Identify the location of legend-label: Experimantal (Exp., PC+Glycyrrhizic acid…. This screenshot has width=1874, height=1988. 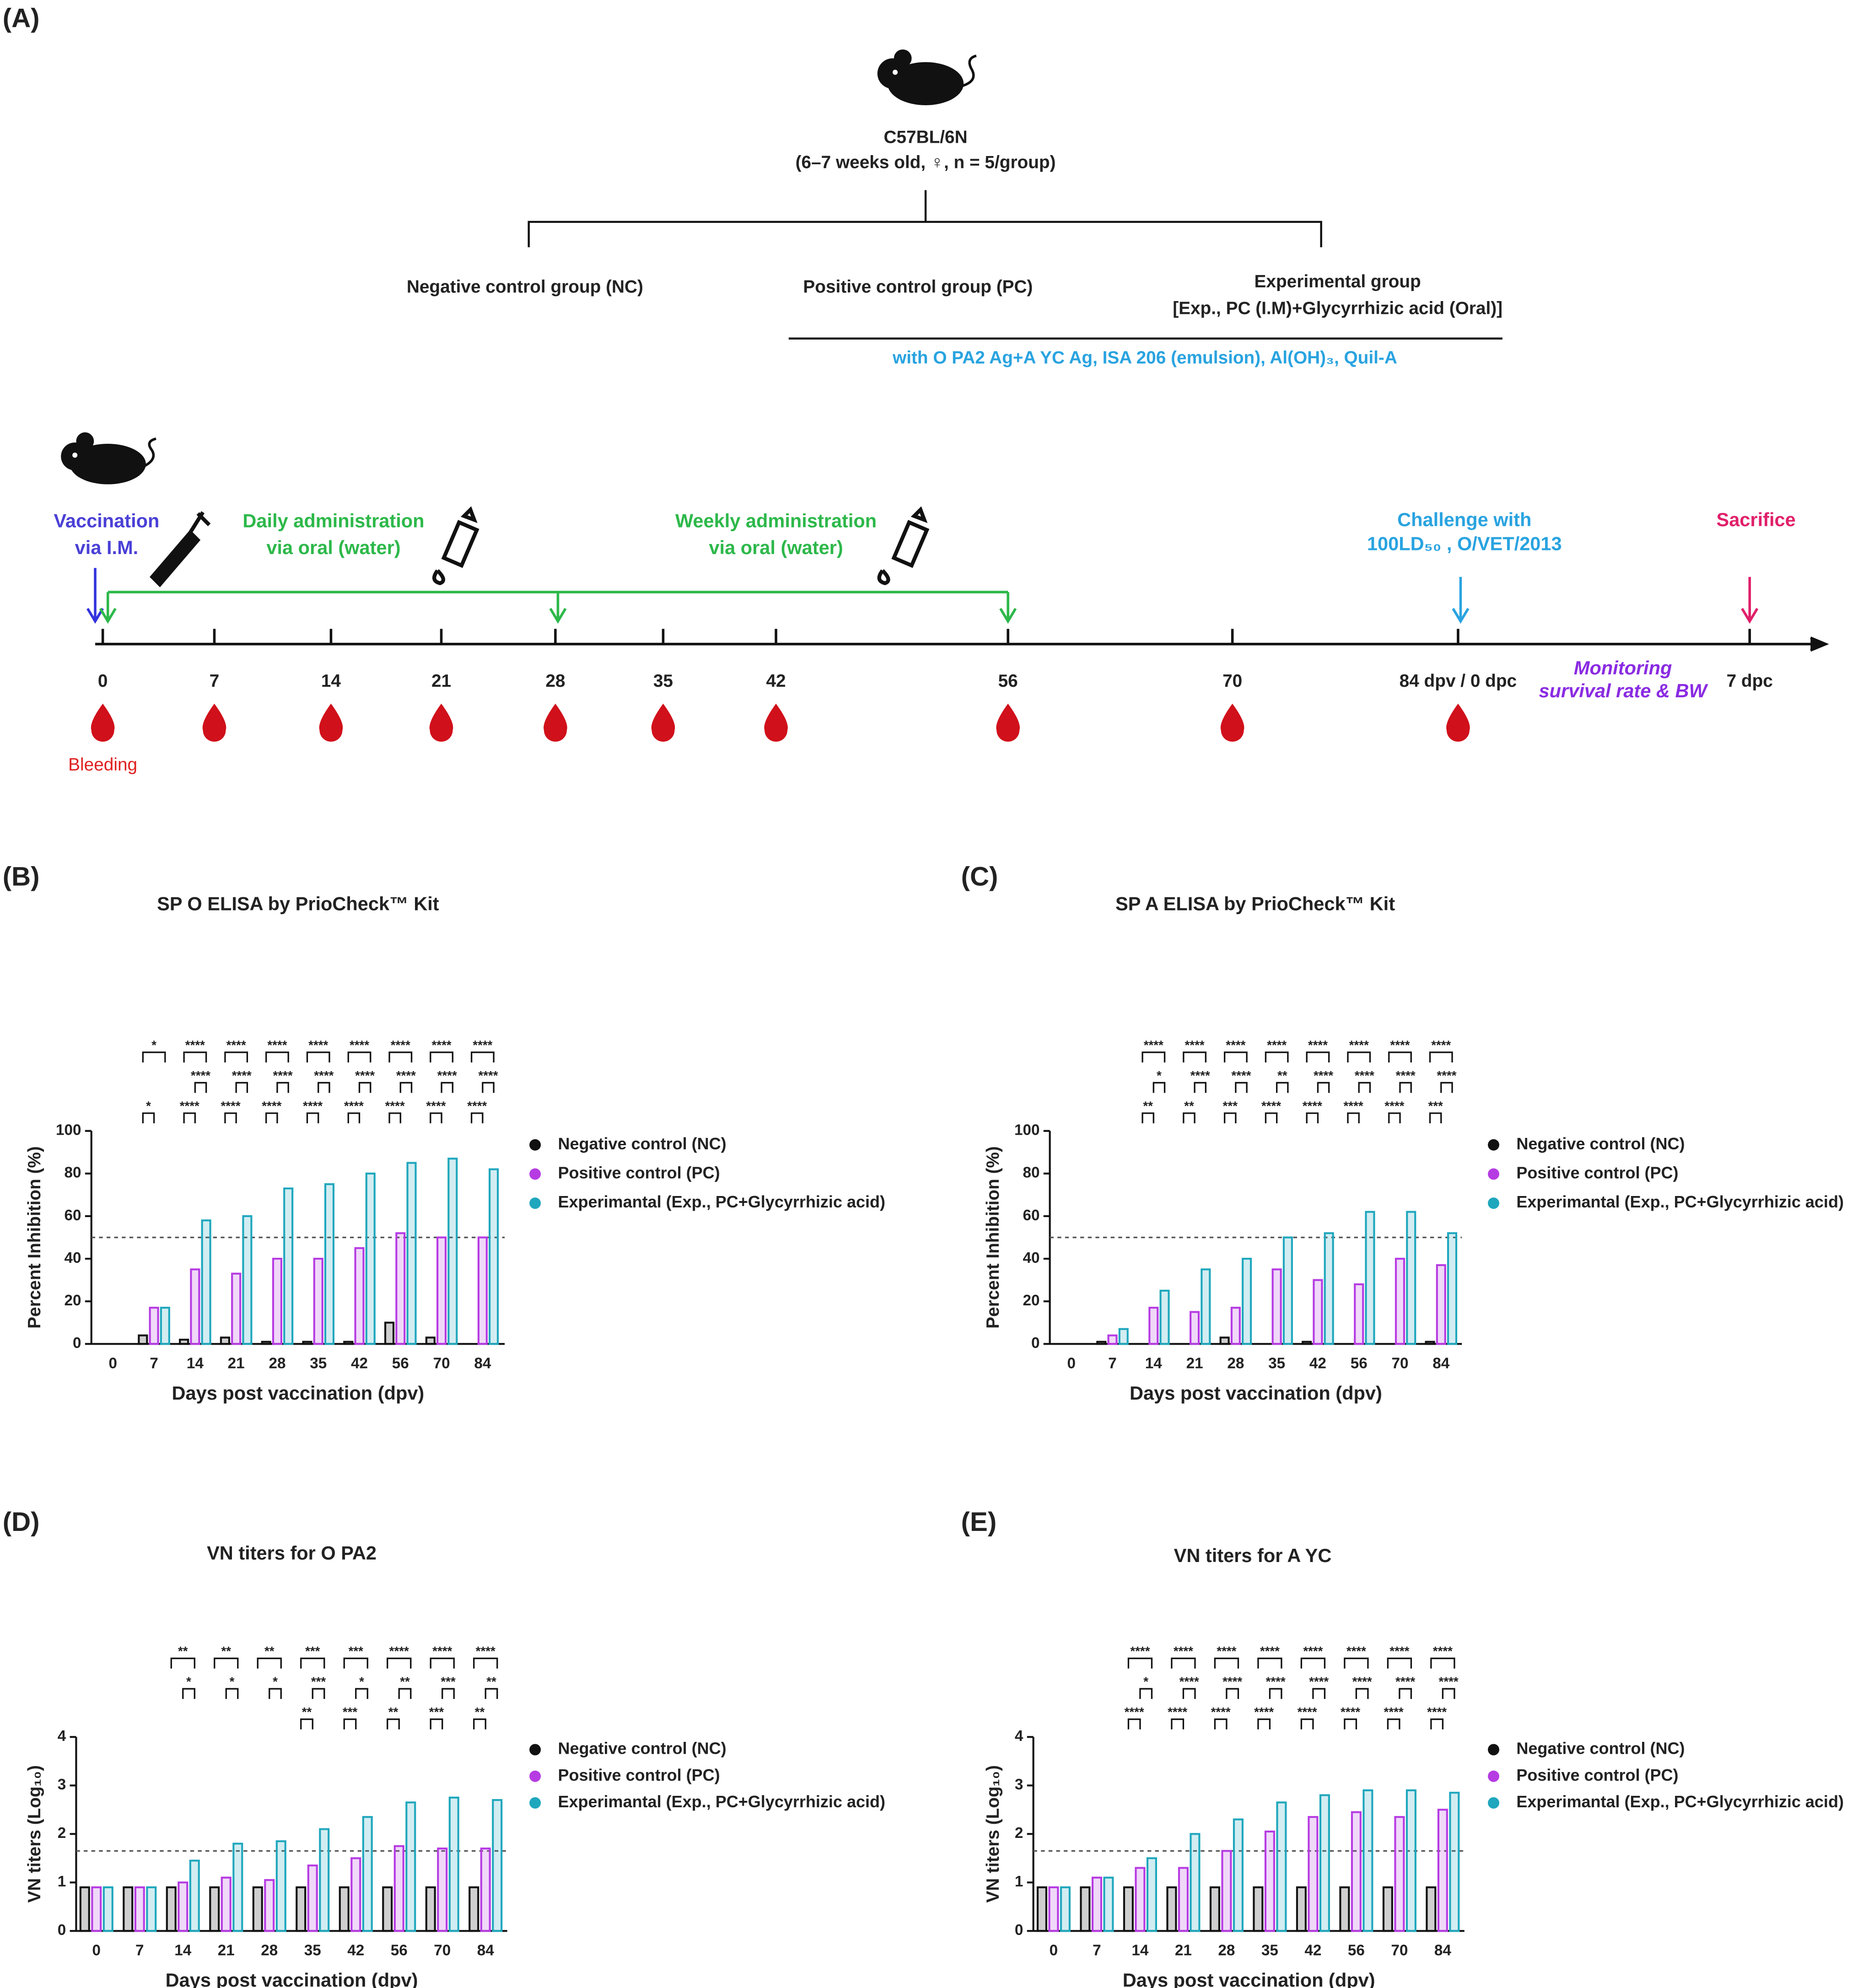
(1680, 1801).